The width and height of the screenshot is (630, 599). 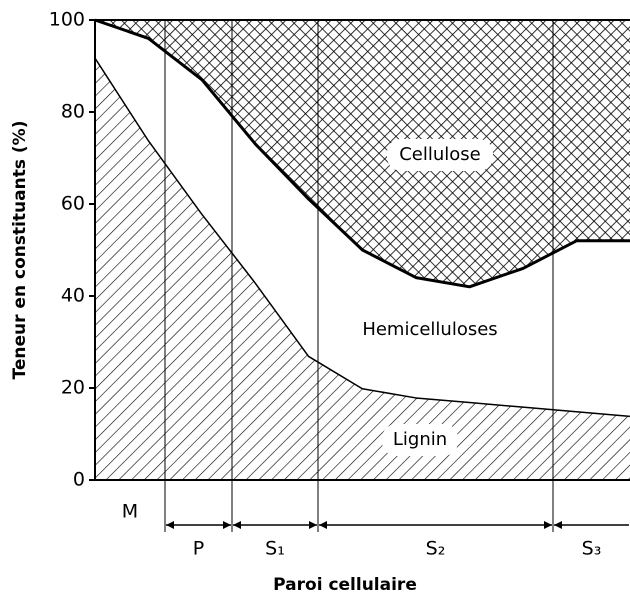 I want to click on y-tick-label: 60, so click(x=73, y=204).